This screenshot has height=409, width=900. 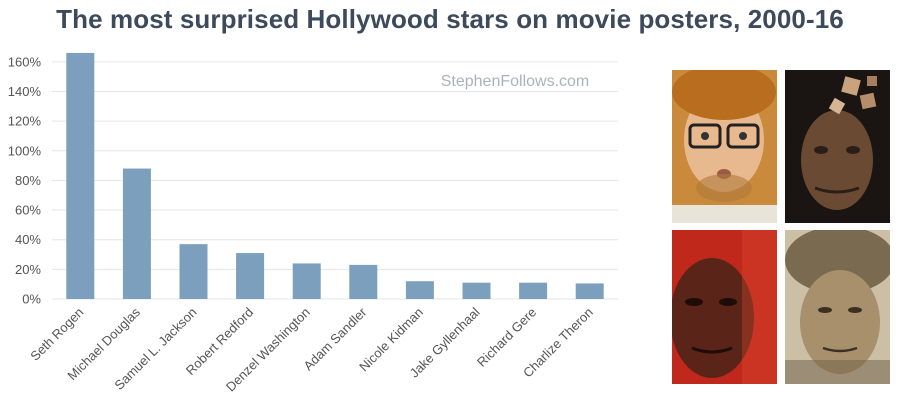 What do you see at coordinates (363, 281) in the screenshot?
I see `bar-adam-sandler` at bounding box center [363, 281].